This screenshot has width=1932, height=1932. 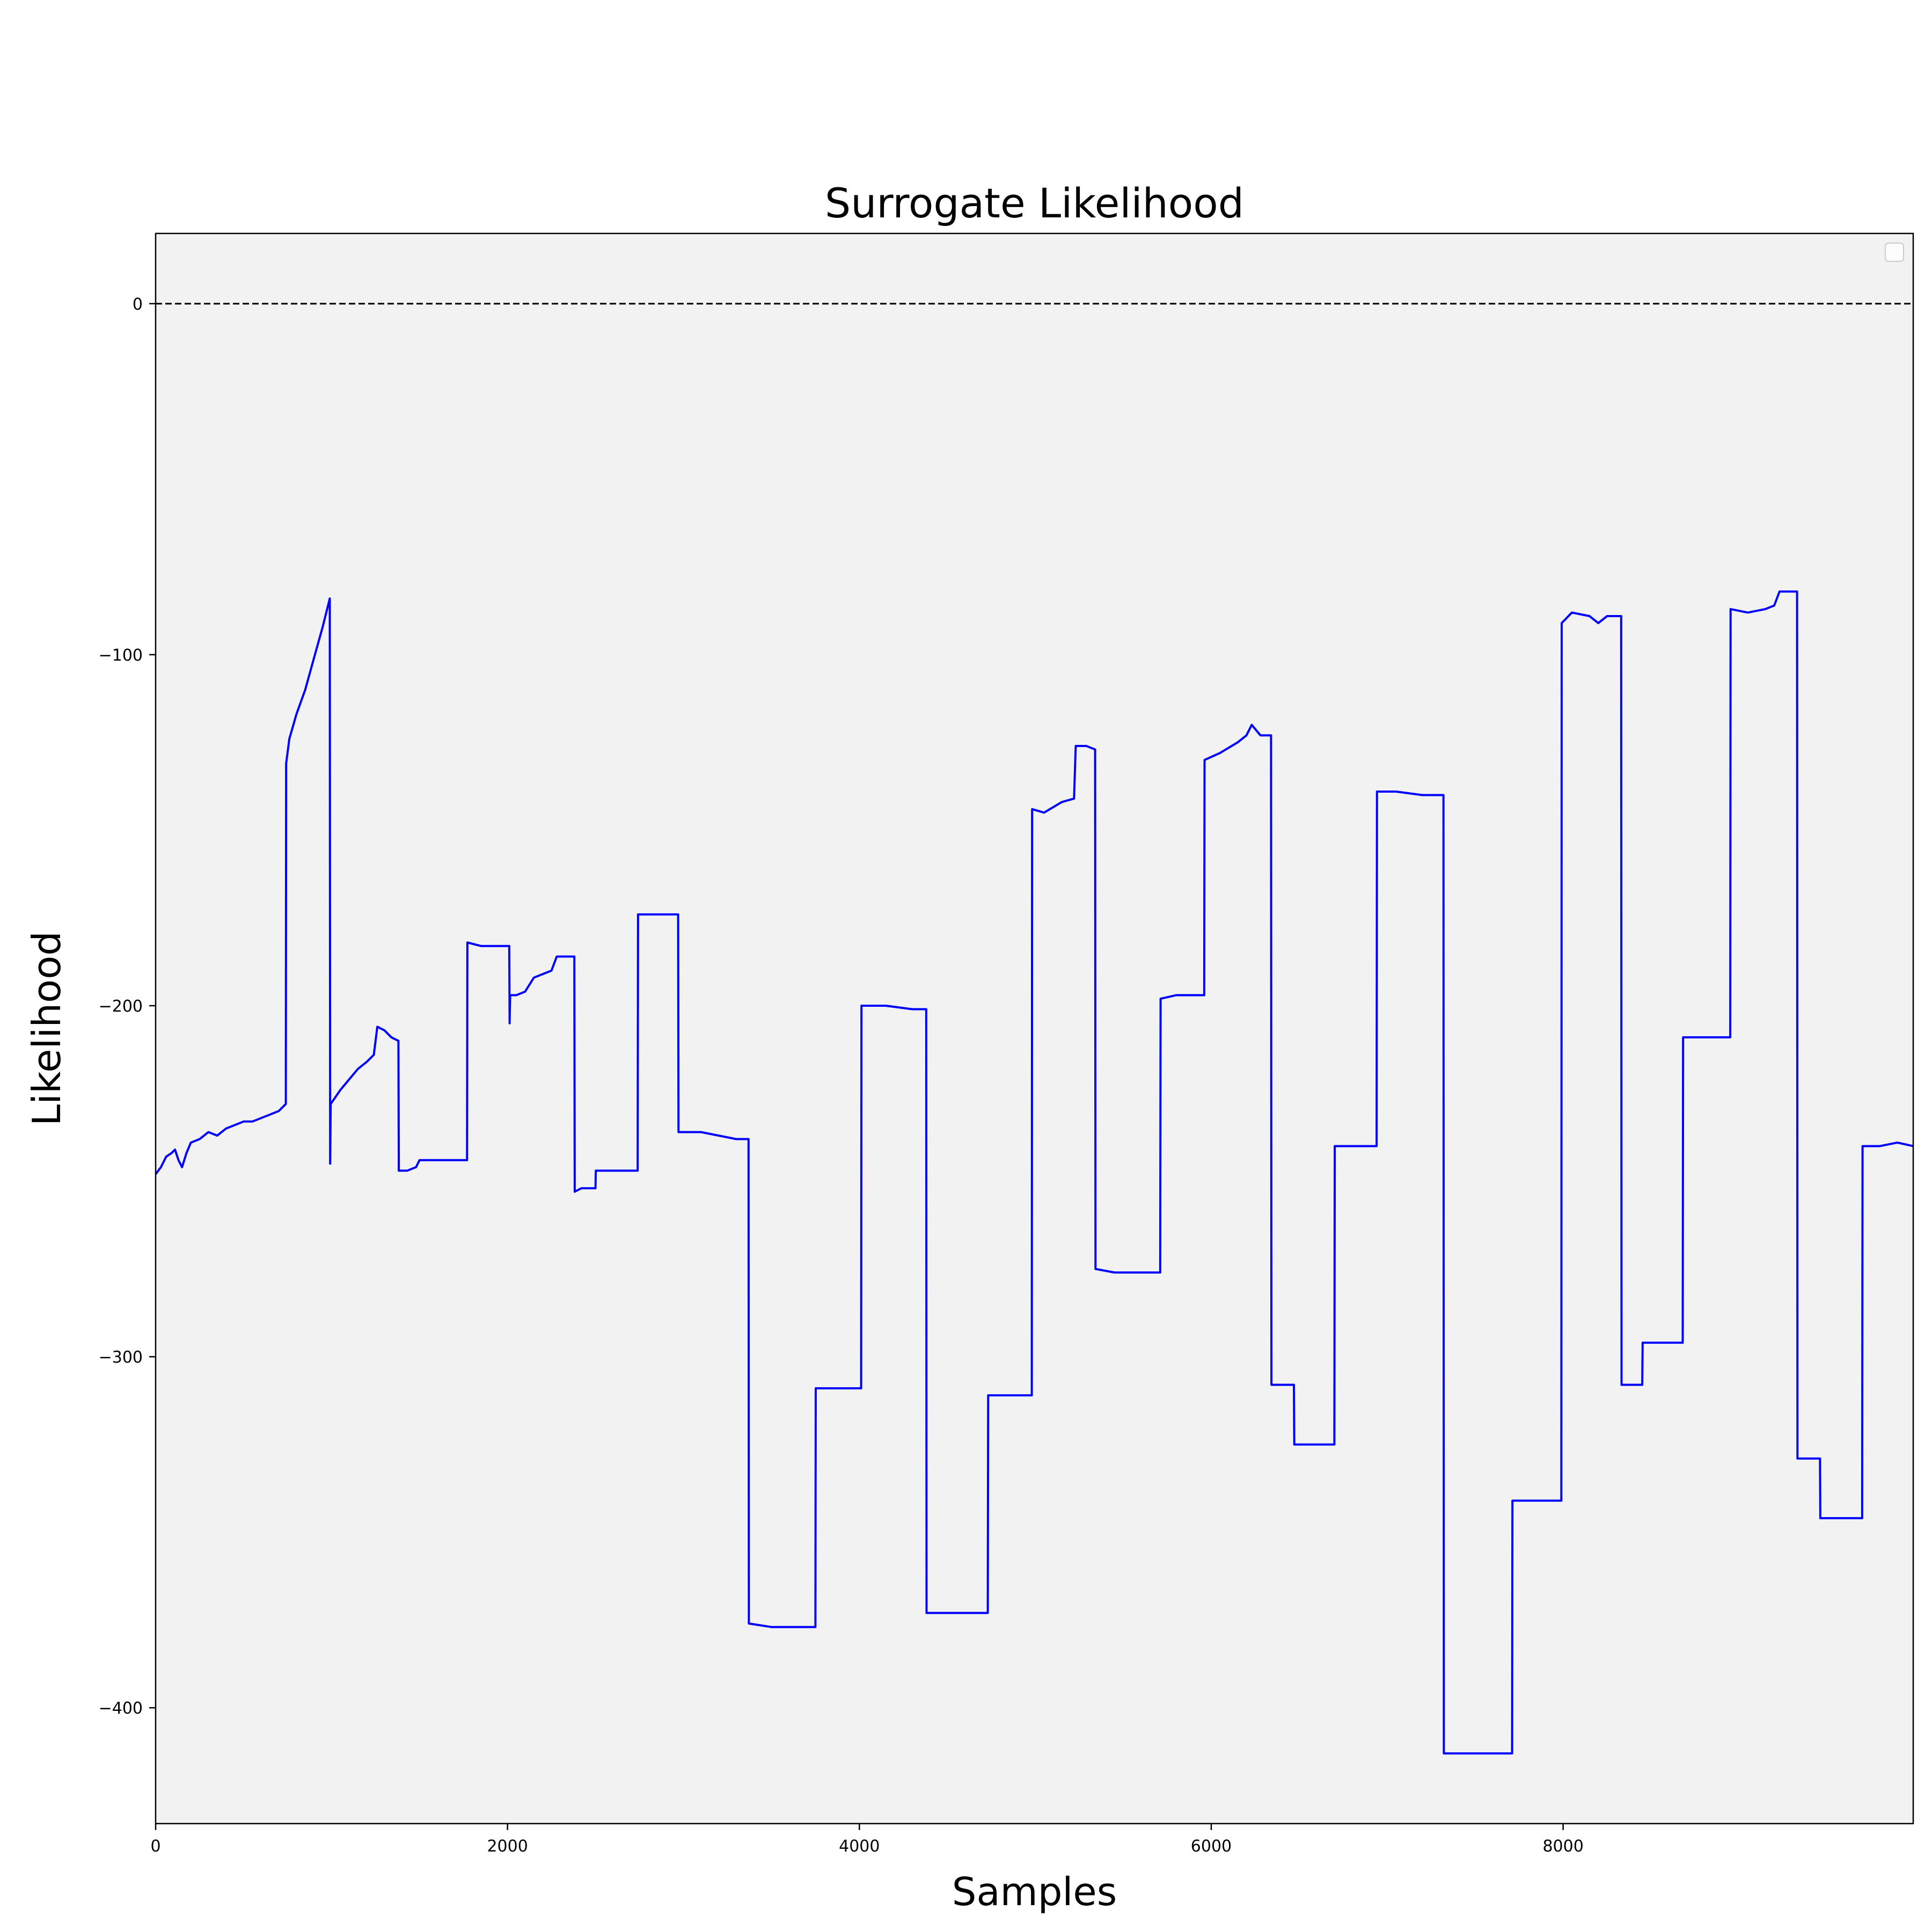 What do you see at coordinates (1894, 252) in the screenshot?
I see `legend-box` at bounding box center [1894, 252].